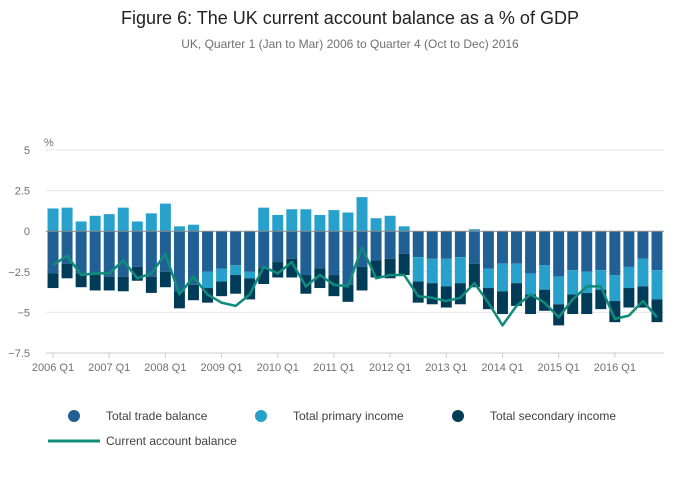  I want to click on x-tick-label: 2015 Q1, so click(559, 368).